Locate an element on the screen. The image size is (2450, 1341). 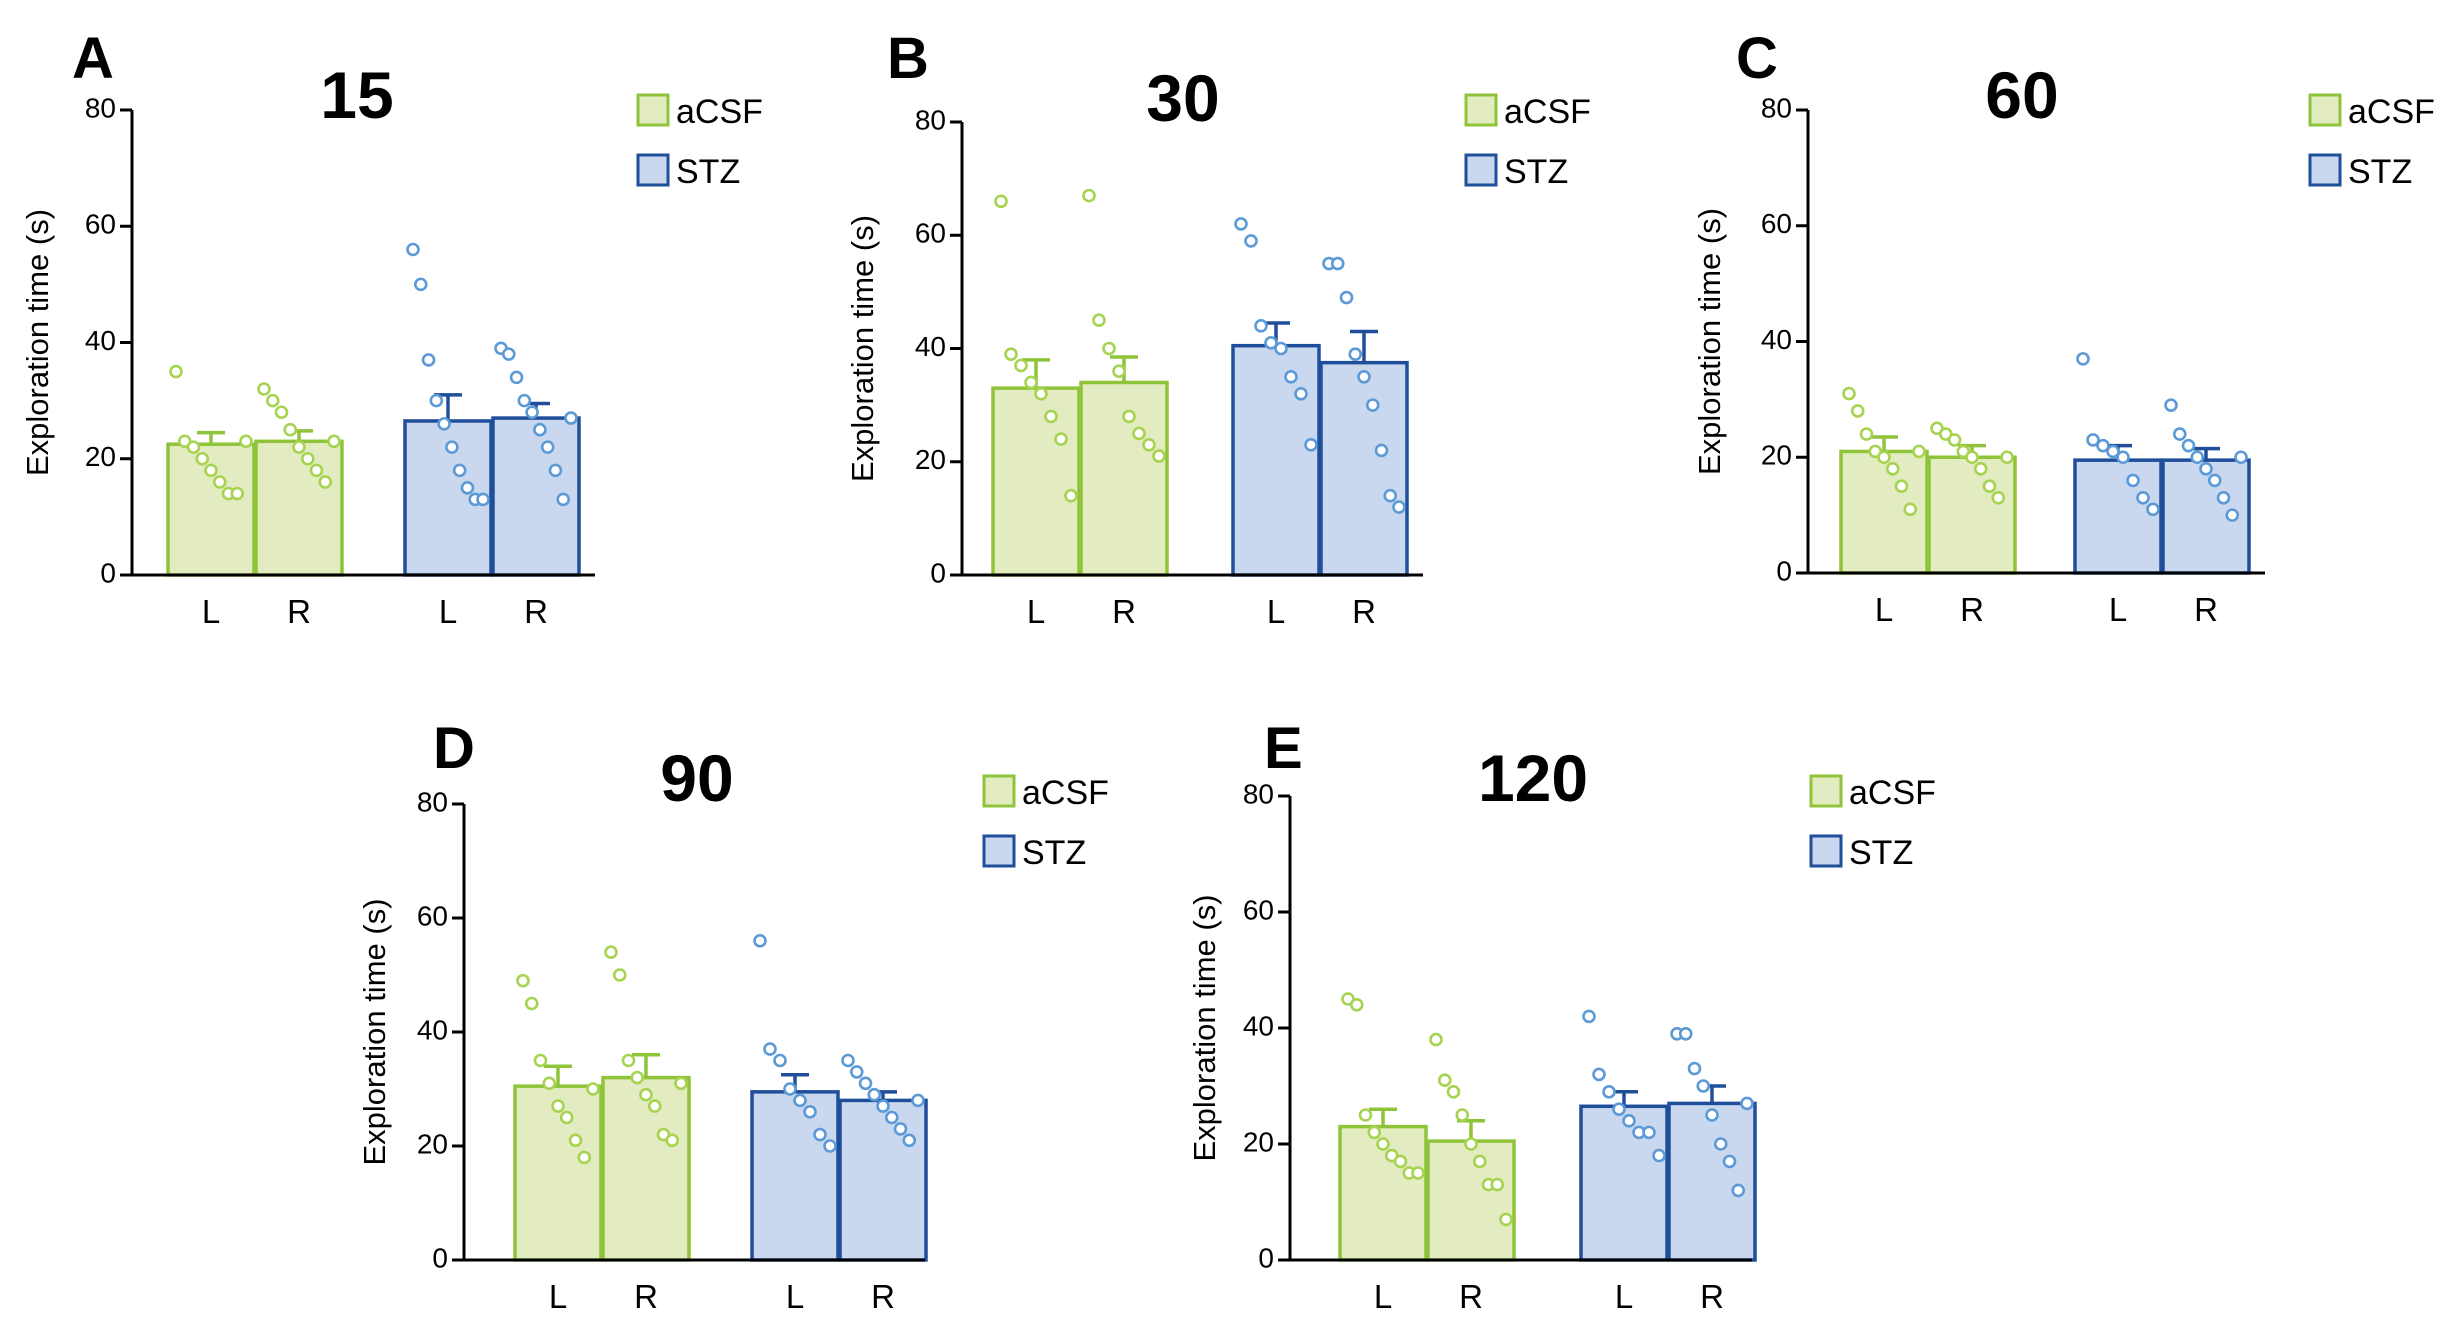
legend-swatch-acsf is located at coordinates (2325, 110).